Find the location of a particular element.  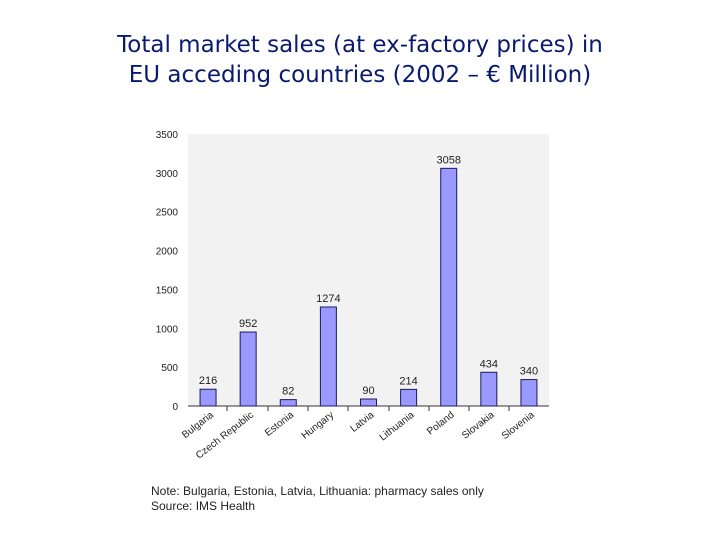

x-tick-label: Bulgaria is located at coordinates (198, 425).